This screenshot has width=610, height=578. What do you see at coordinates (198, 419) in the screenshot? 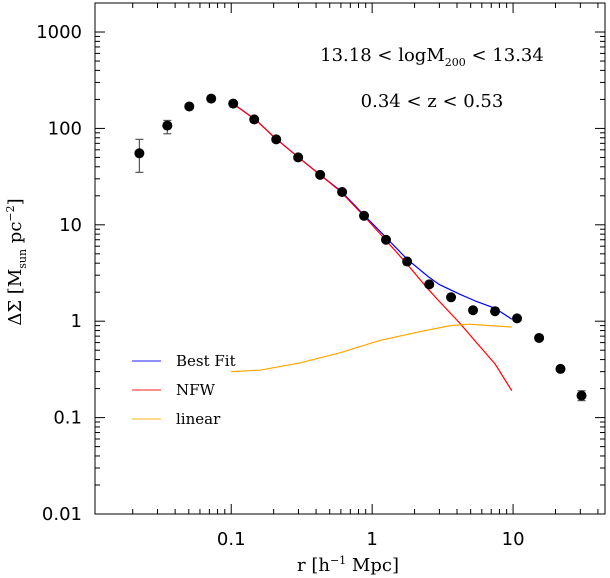
I see `legend-label: linear` at bounding box center [198, 419].